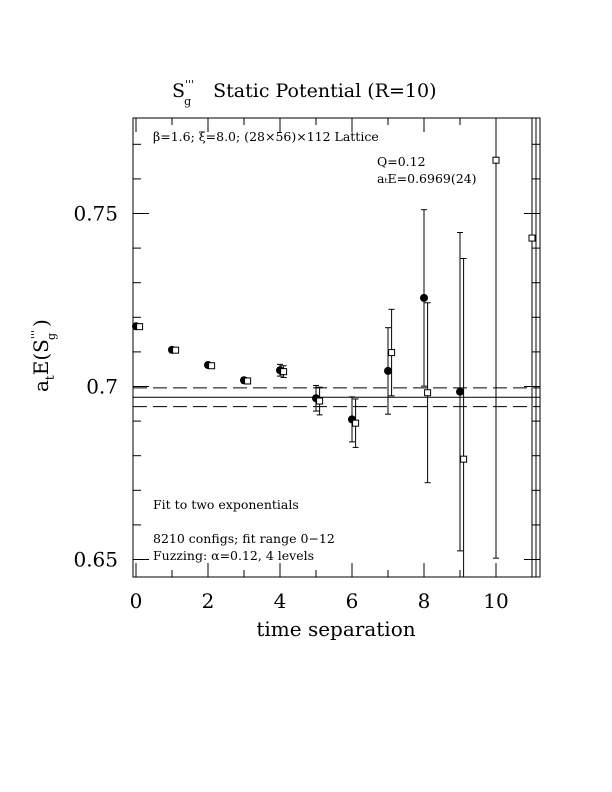 This screenshot has width=612, height=792. Describe the element at coordinates (226, 504) in the screenshot. I see `fit-annotation: Fit to two exponentials` at that location.